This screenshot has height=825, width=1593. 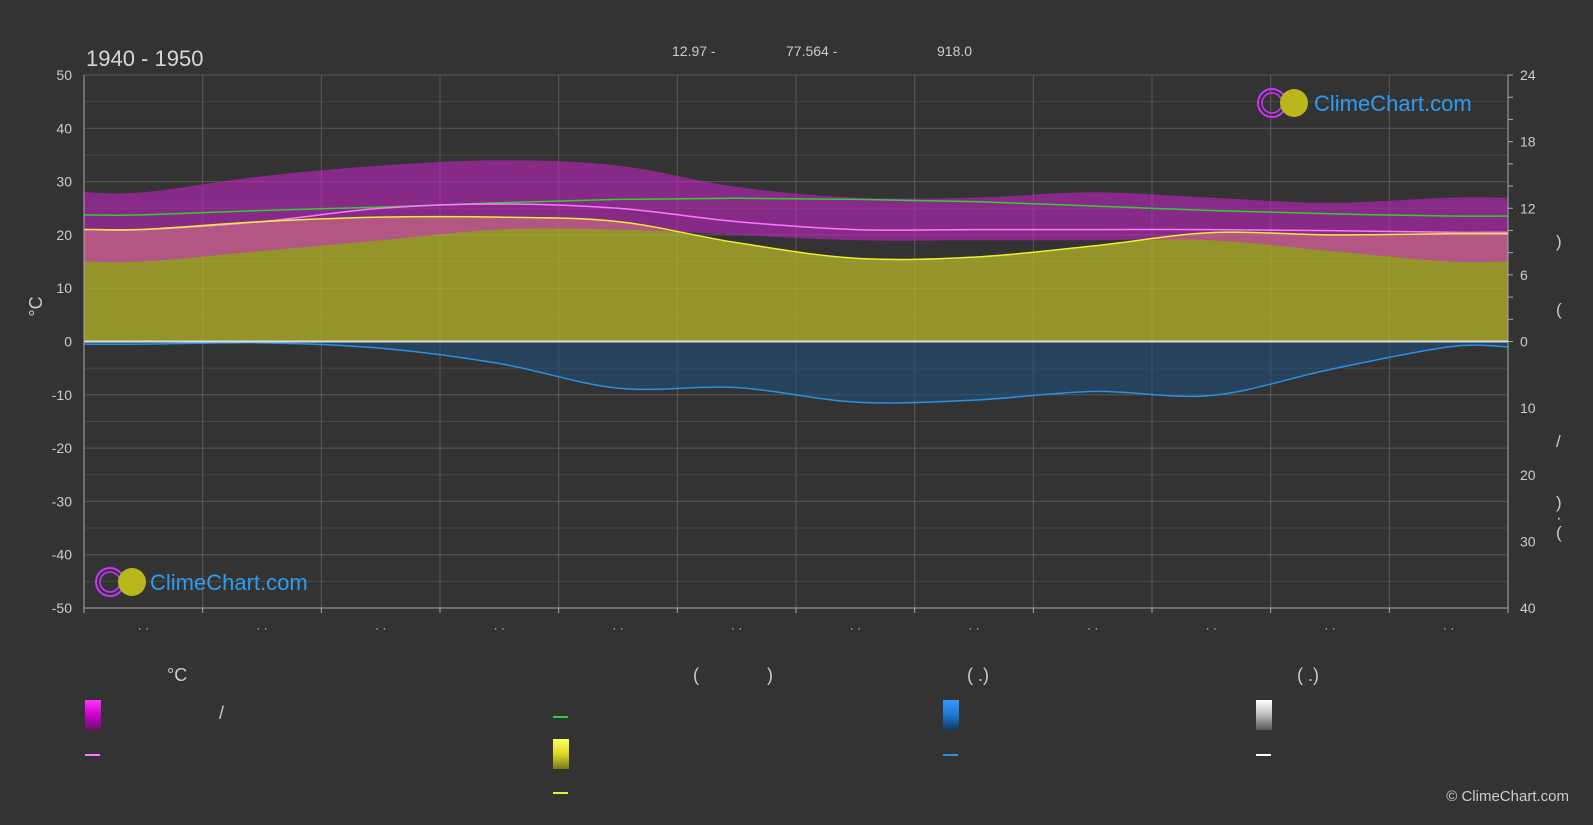 What do you see at coordinates (1528, 608) in the screenshot?
I see `right-tick-label: 40` at bounding box center [1528, 608].